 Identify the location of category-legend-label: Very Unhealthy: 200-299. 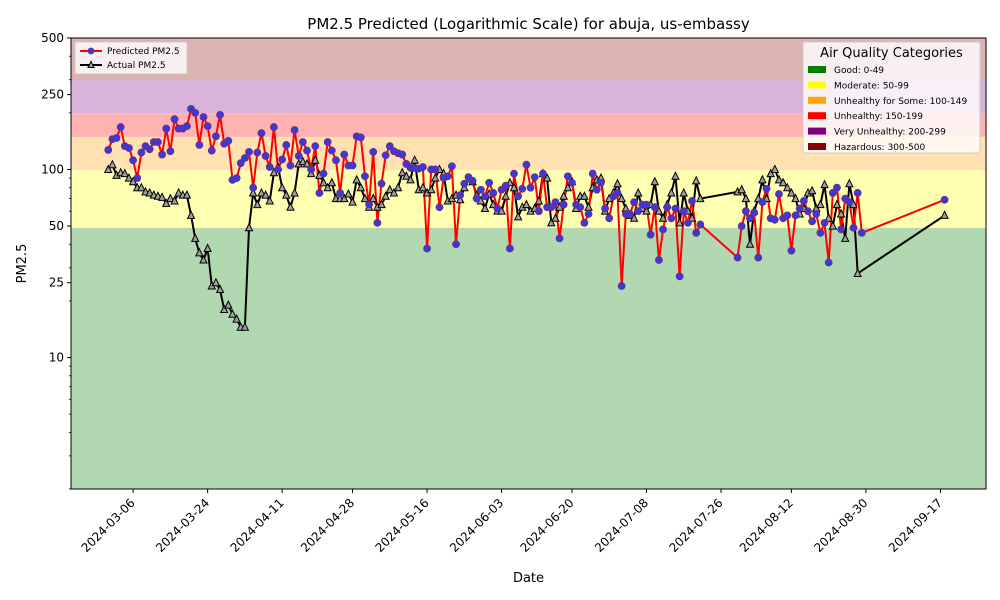
(890, 133).